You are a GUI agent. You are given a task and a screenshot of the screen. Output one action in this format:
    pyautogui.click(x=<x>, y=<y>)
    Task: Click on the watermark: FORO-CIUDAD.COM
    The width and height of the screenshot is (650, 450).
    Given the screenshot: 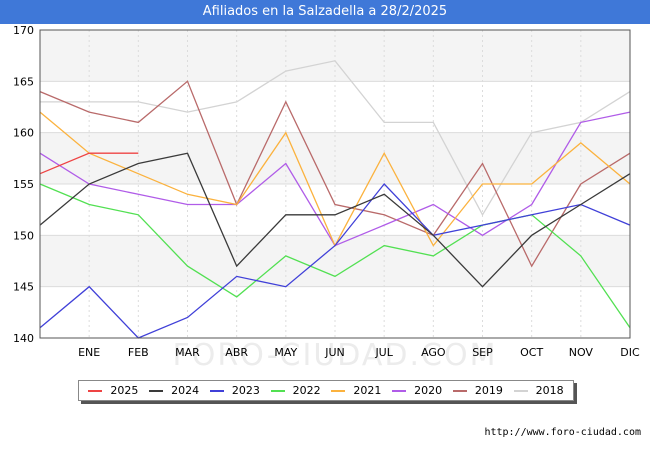 What is the action you would take?
    pyautogui.click(x=335, y=355)
    